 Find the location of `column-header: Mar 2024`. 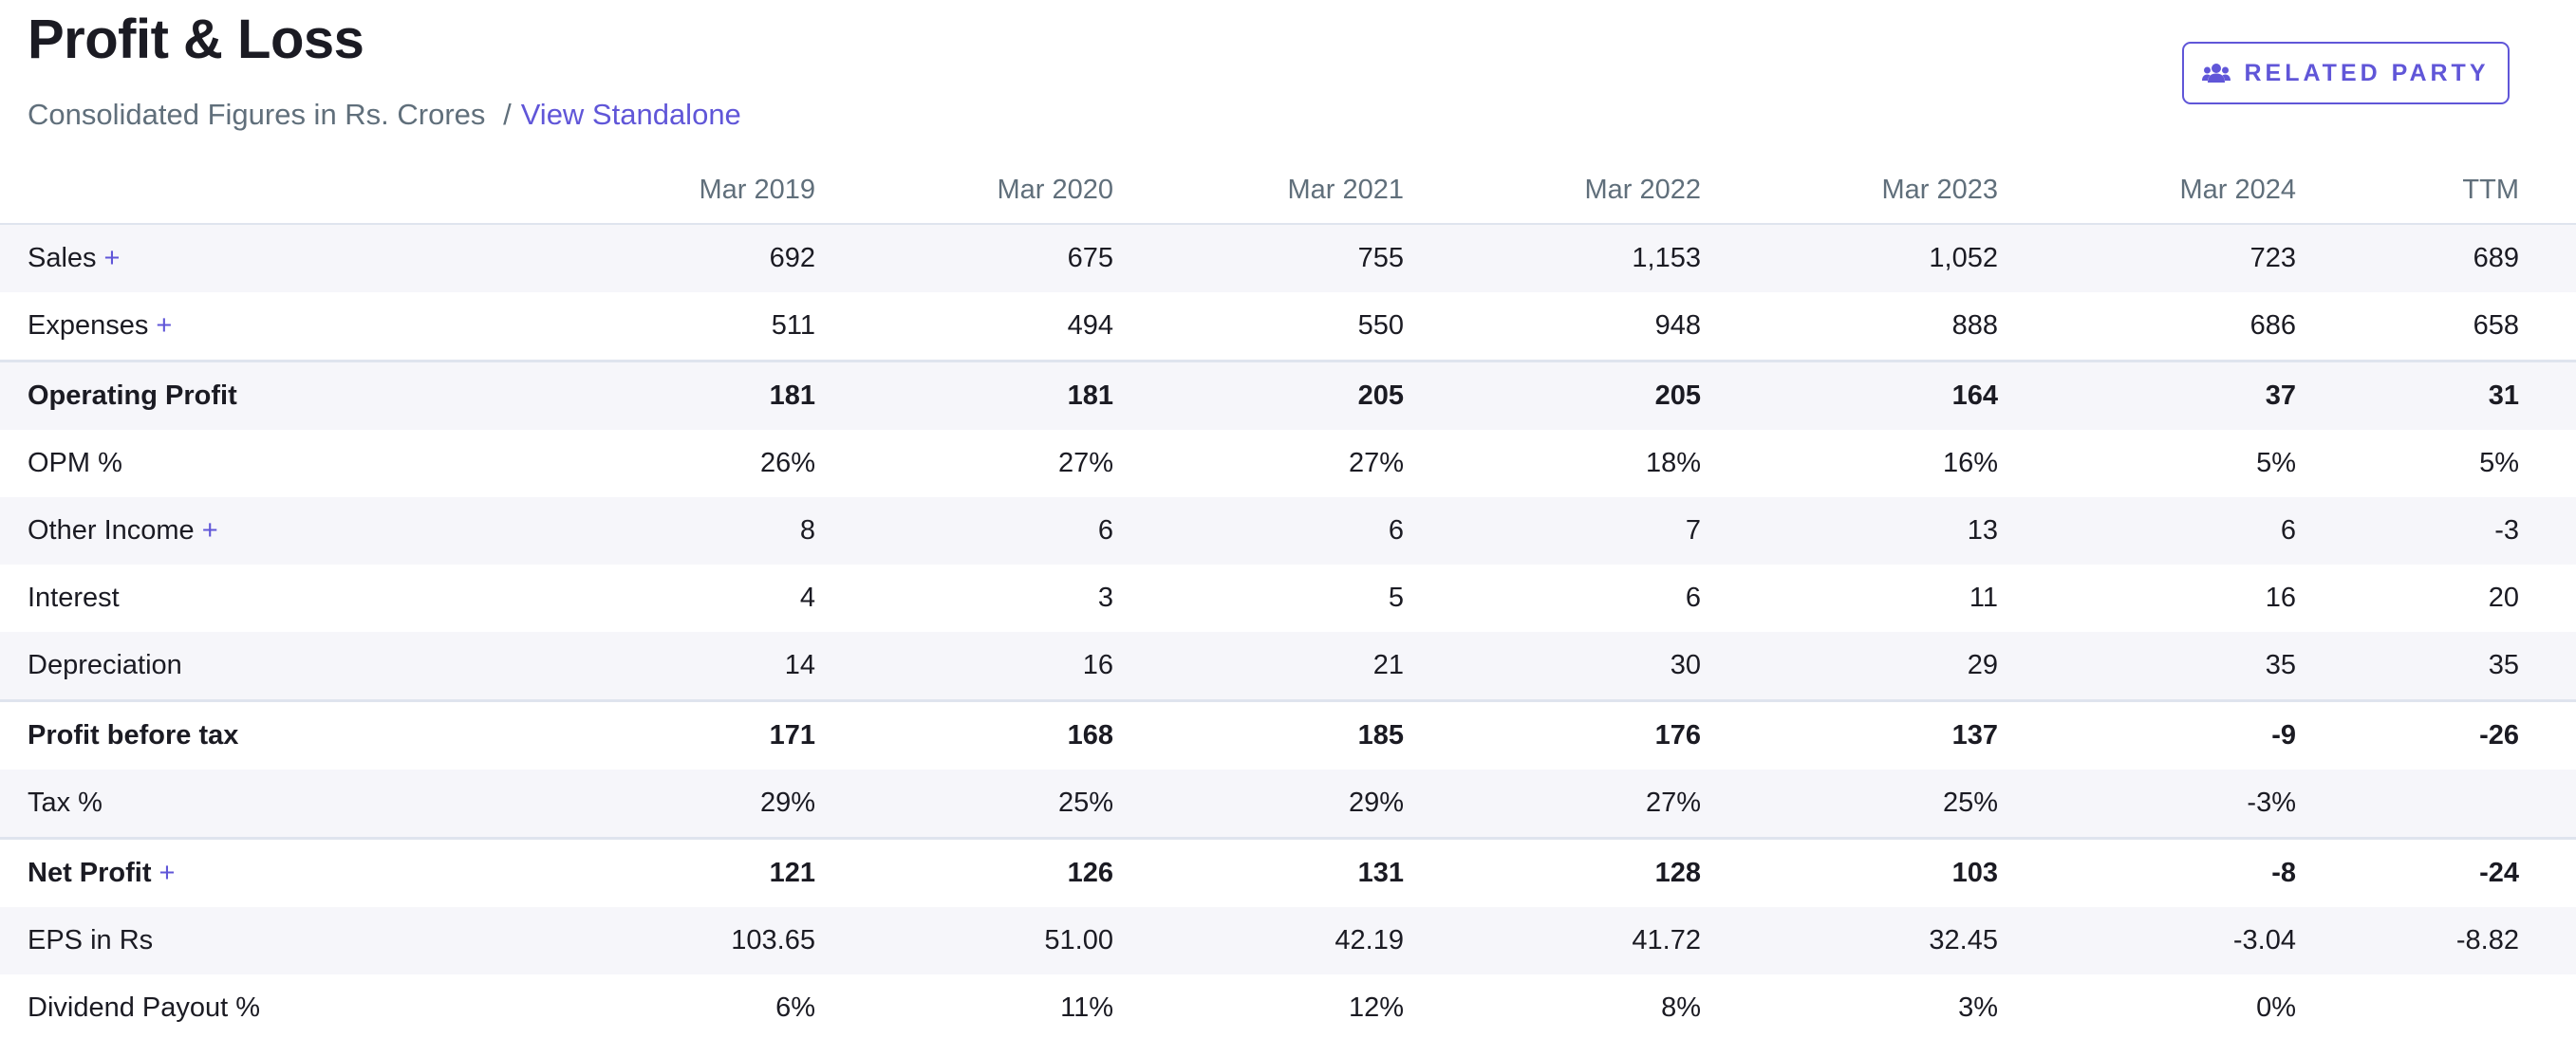

column-header: Mar 2024 is located at coordinates (2147, 191).